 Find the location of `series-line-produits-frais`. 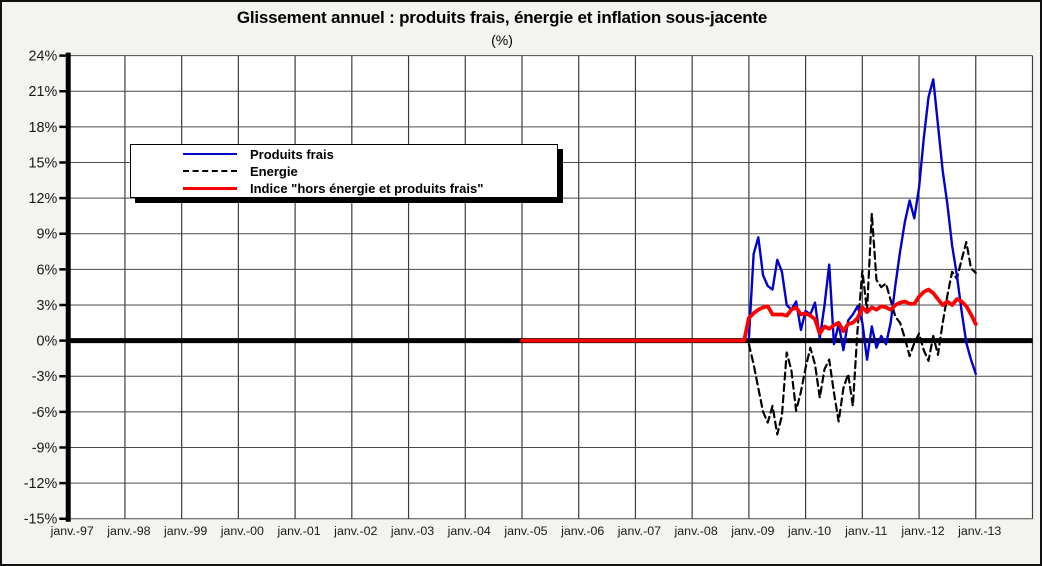

series-line-produits-frais is located at coordinates (862, 227).